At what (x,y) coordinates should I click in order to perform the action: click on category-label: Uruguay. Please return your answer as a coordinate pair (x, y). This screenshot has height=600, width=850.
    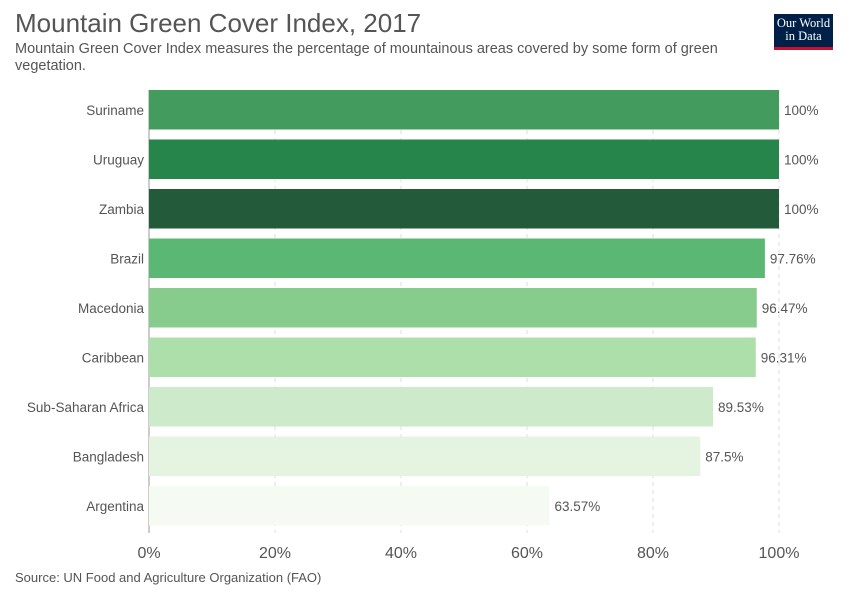
    Looking at the image, I should click on (118, 159).